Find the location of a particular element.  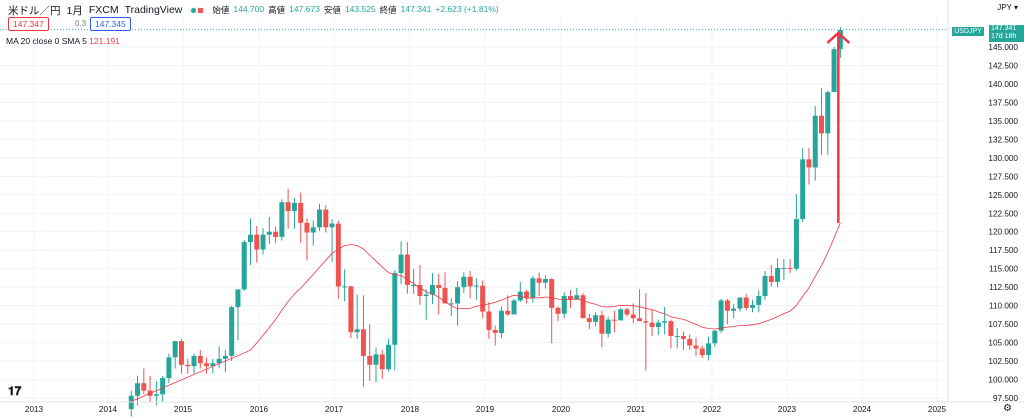

last-price: 147.341 is located at coordinates (1004, 28).